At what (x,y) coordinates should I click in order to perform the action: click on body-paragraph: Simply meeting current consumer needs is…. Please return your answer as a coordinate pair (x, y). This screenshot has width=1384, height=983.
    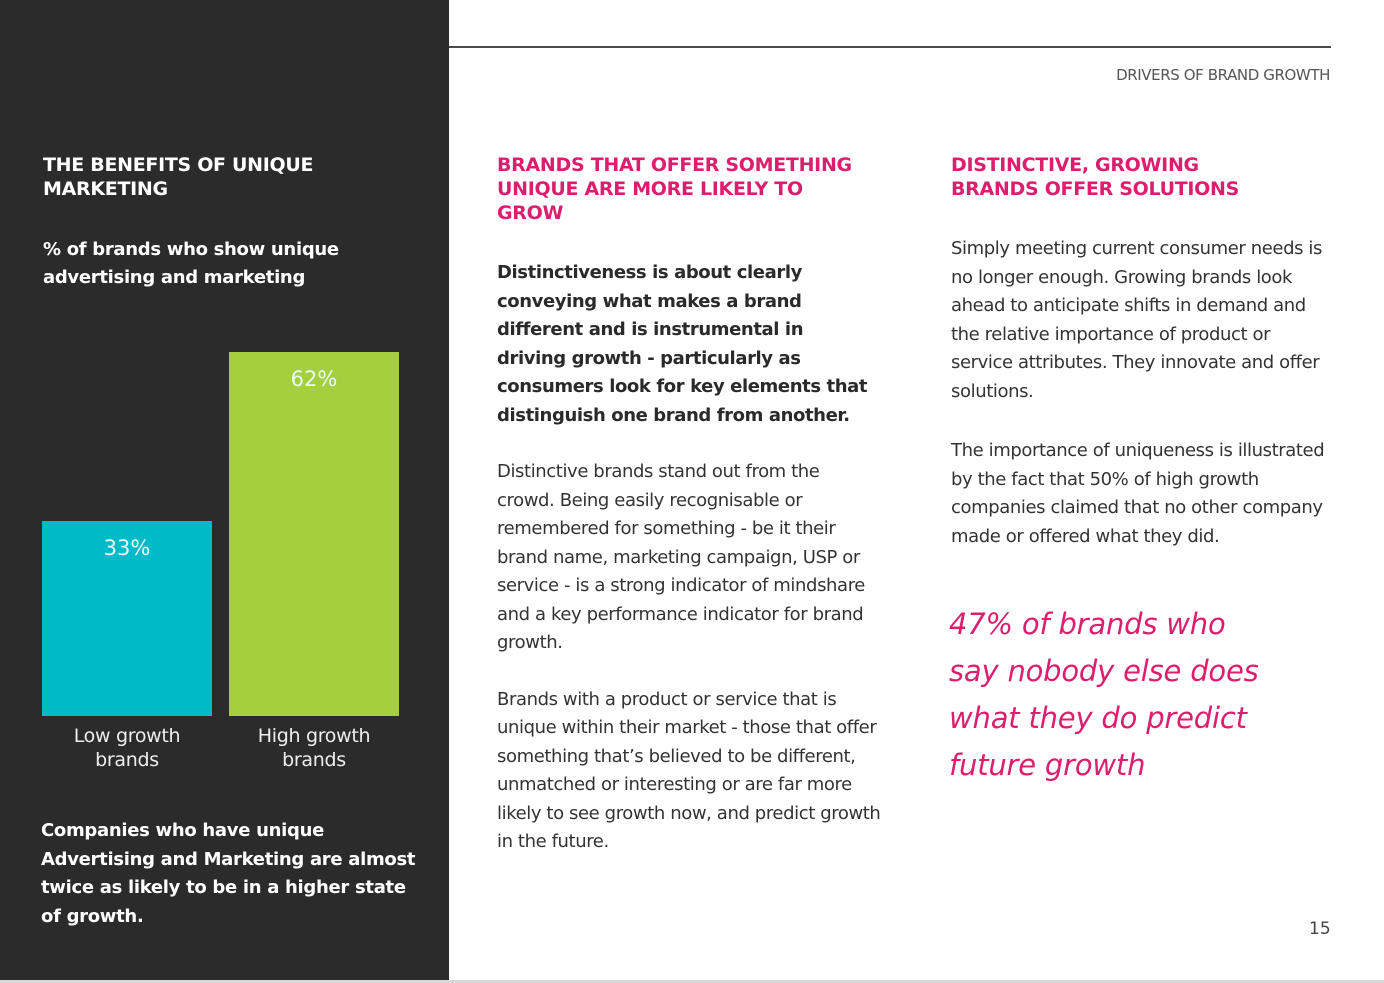
    Looking at the image, I should click on (1137, 320).